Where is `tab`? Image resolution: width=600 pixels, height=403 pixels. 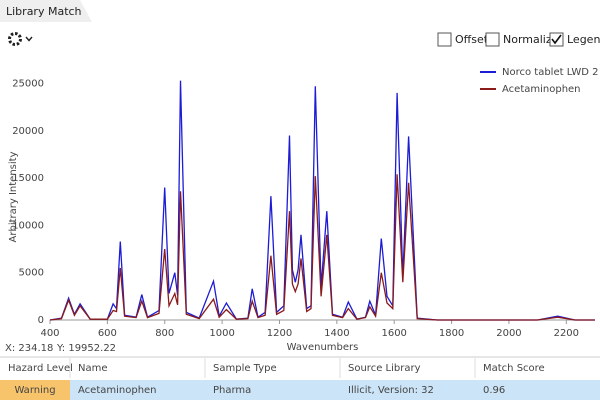 tab is located at coordinates (46, 11).